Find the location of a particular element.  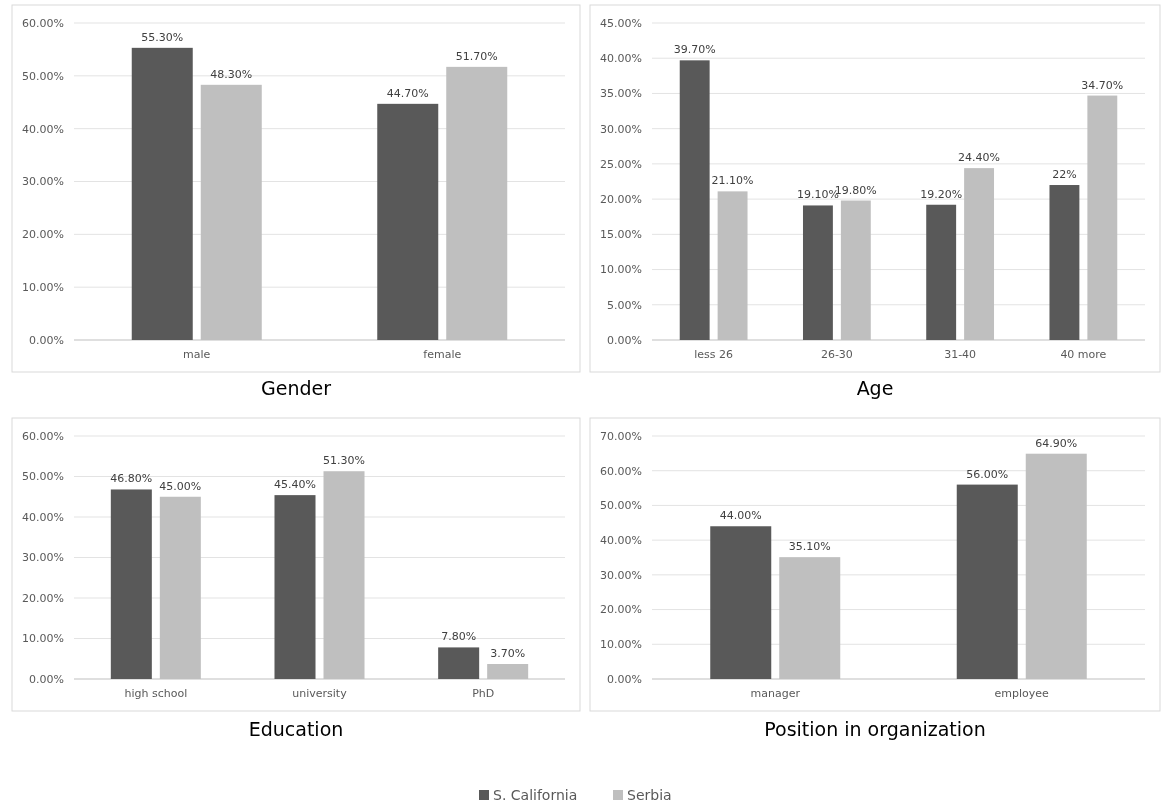

y-tick-label: 70.00% is located at coordinates (621, 436).